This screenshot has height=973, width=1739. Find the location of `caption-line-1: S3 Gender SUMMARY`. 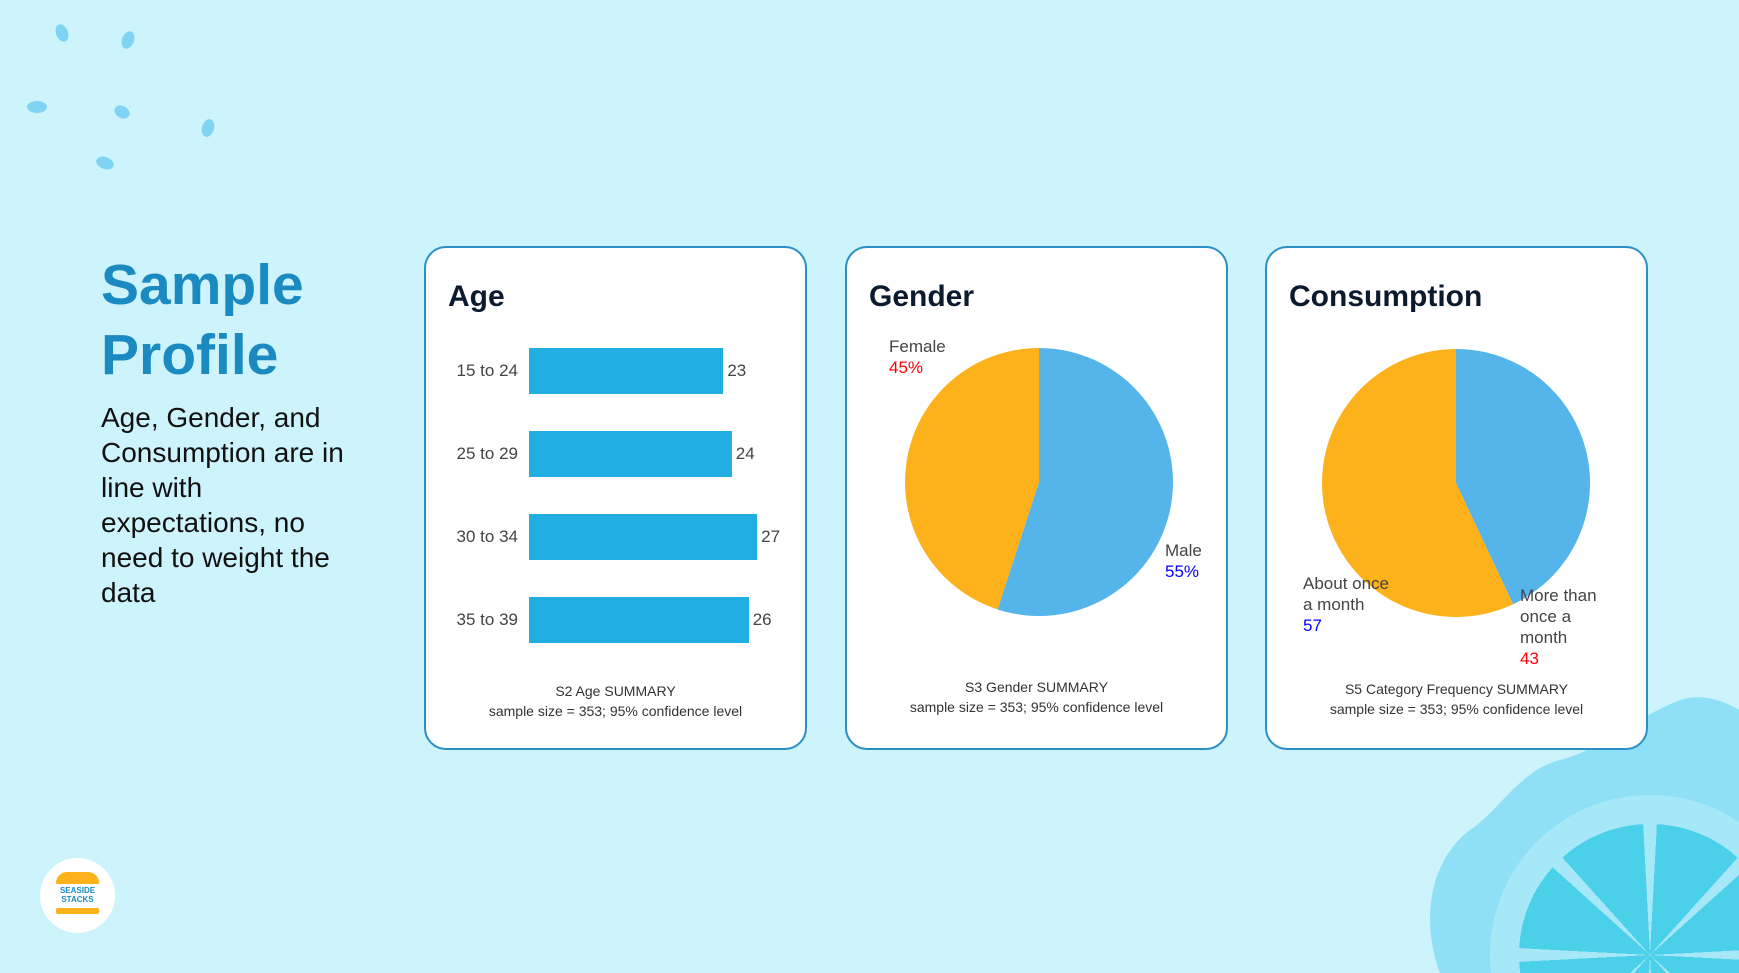

caption-line-1: S3 Gender SUMMARY is located at coordinates (1036, 687).